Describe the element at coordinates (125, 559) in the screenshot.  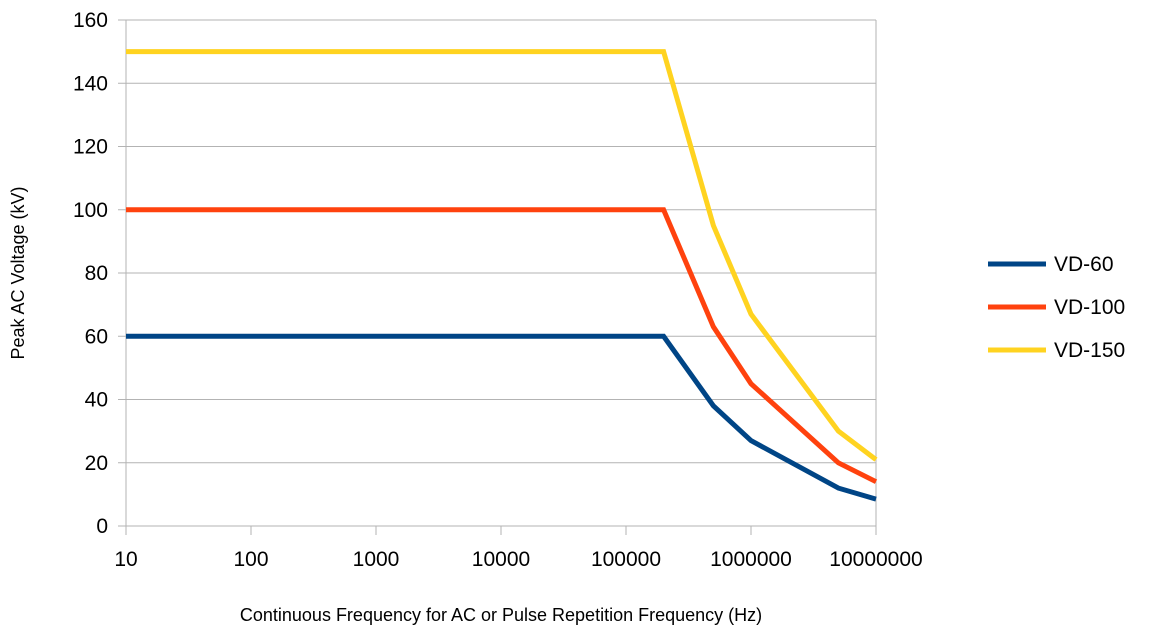
I see `x-tick-label: 10` at that location.